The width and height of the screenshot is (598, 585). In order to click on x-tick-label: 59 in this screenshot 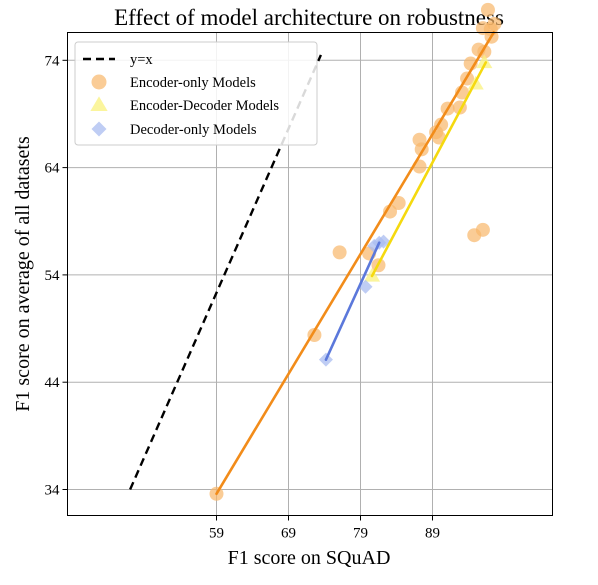, I will do `click(216, 534)`.